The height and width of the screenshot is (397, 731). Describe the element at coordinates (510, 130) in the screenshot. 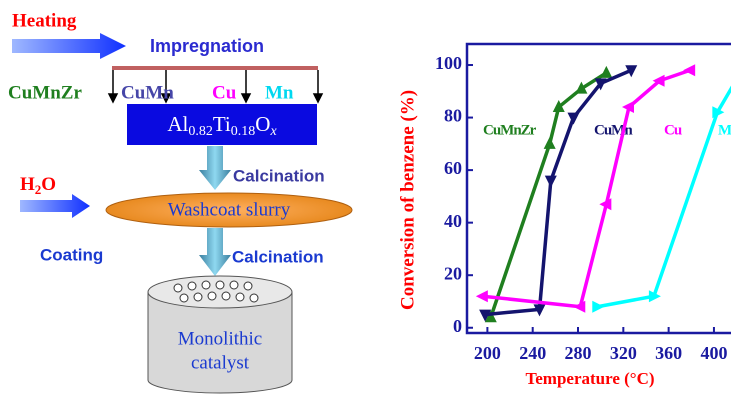

I see `series-label: CuMnZr` at that location.